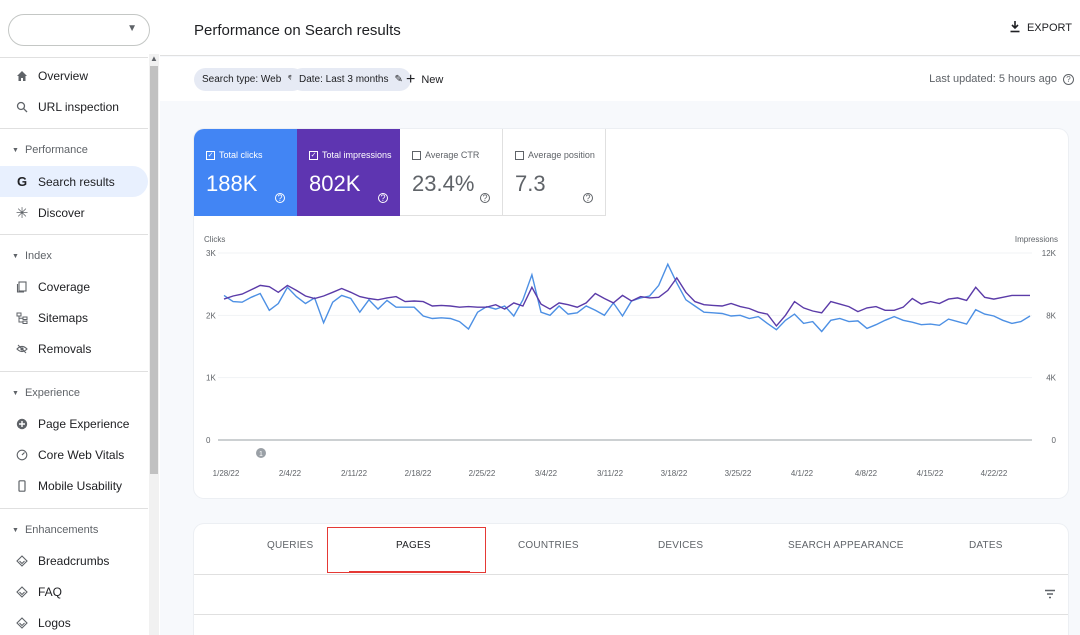 This screenshot has height=635, width=1080. I want to click on sidebar-item-search-results: G Search results, so click(74, 181).